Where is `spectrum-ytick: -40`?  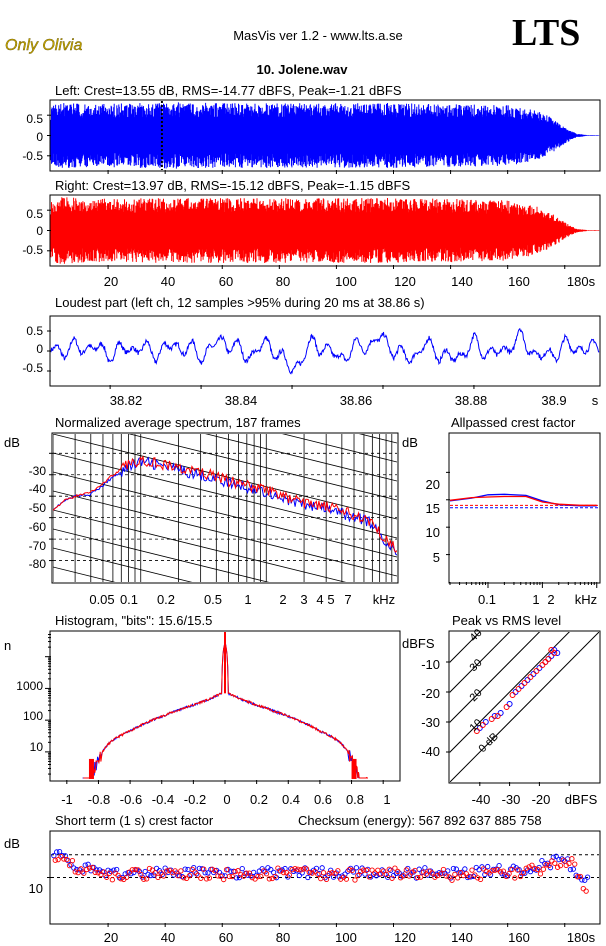
spectrum-ytick: -40 is located at coordinates (38, 489).